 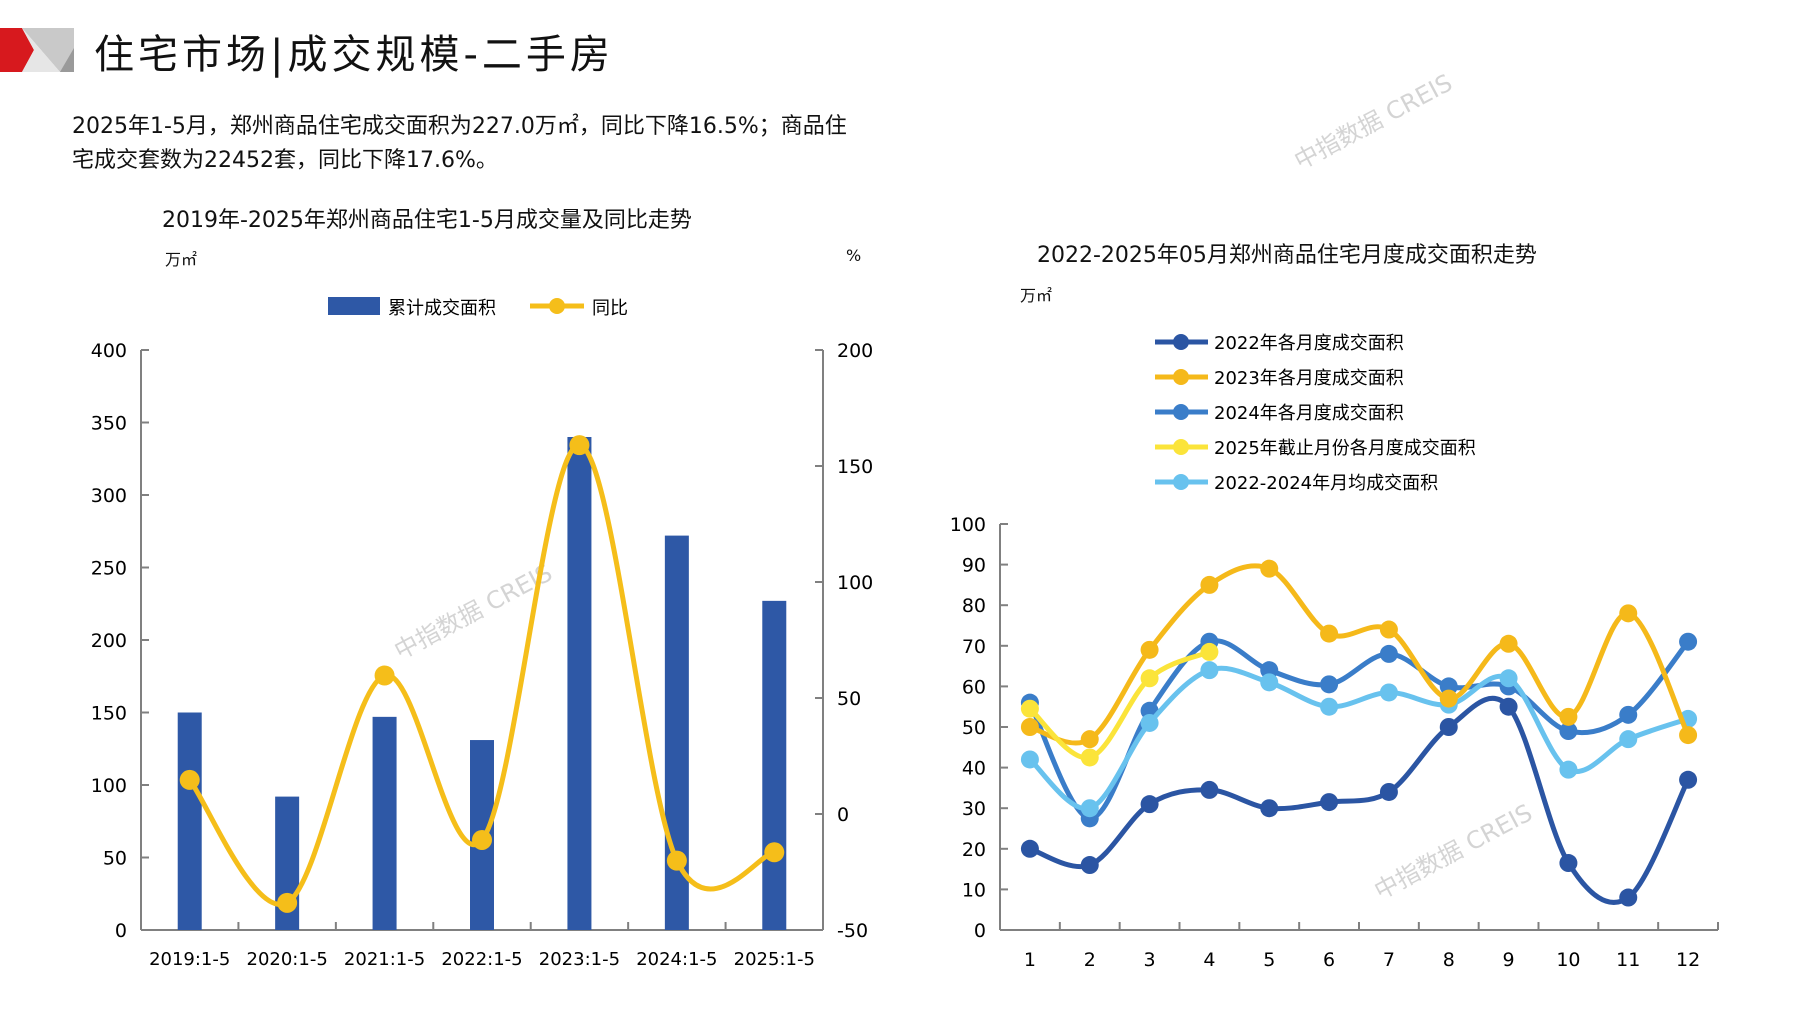 What do you see at coordinates (1688, 960) in the screenshot?
I see `x-tick-label: 12` at bounding box center [1688, 960].